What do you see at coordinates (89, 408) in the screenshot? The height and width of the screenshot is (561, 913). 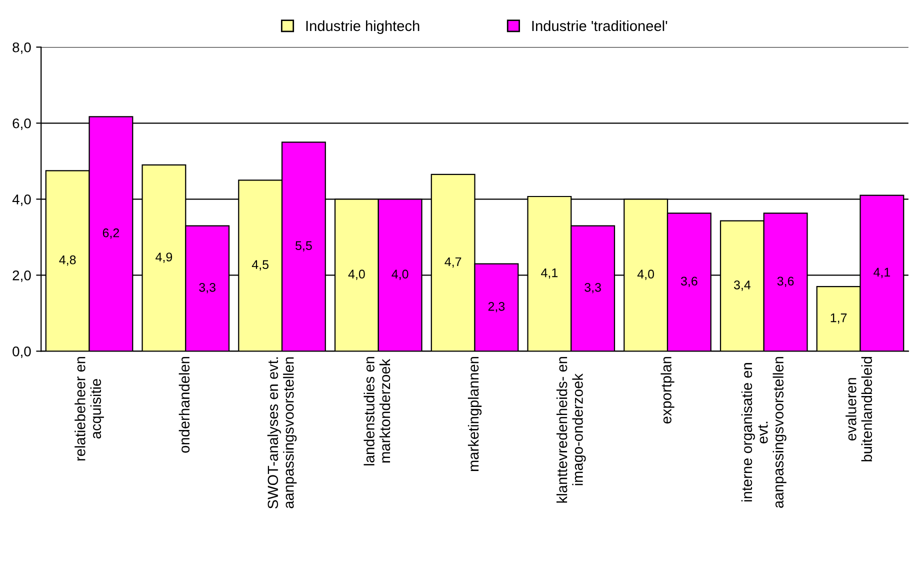 I see `x-tick-label: relatiebeheer en acquisitie` at bounding box center [89, 408].